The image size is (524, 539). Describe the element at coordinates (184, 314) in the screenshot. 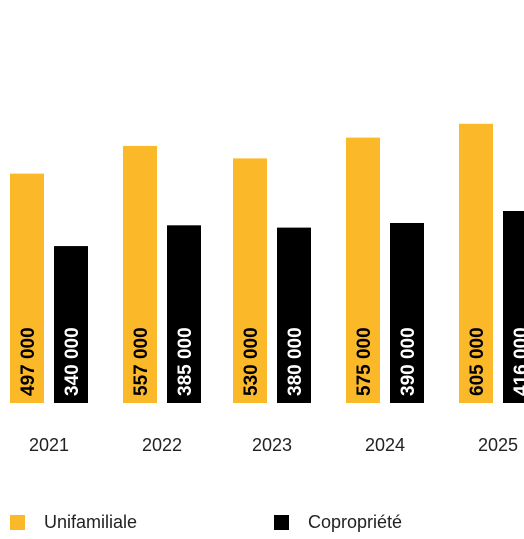

I see `bar-copropriete-2022` at that location.